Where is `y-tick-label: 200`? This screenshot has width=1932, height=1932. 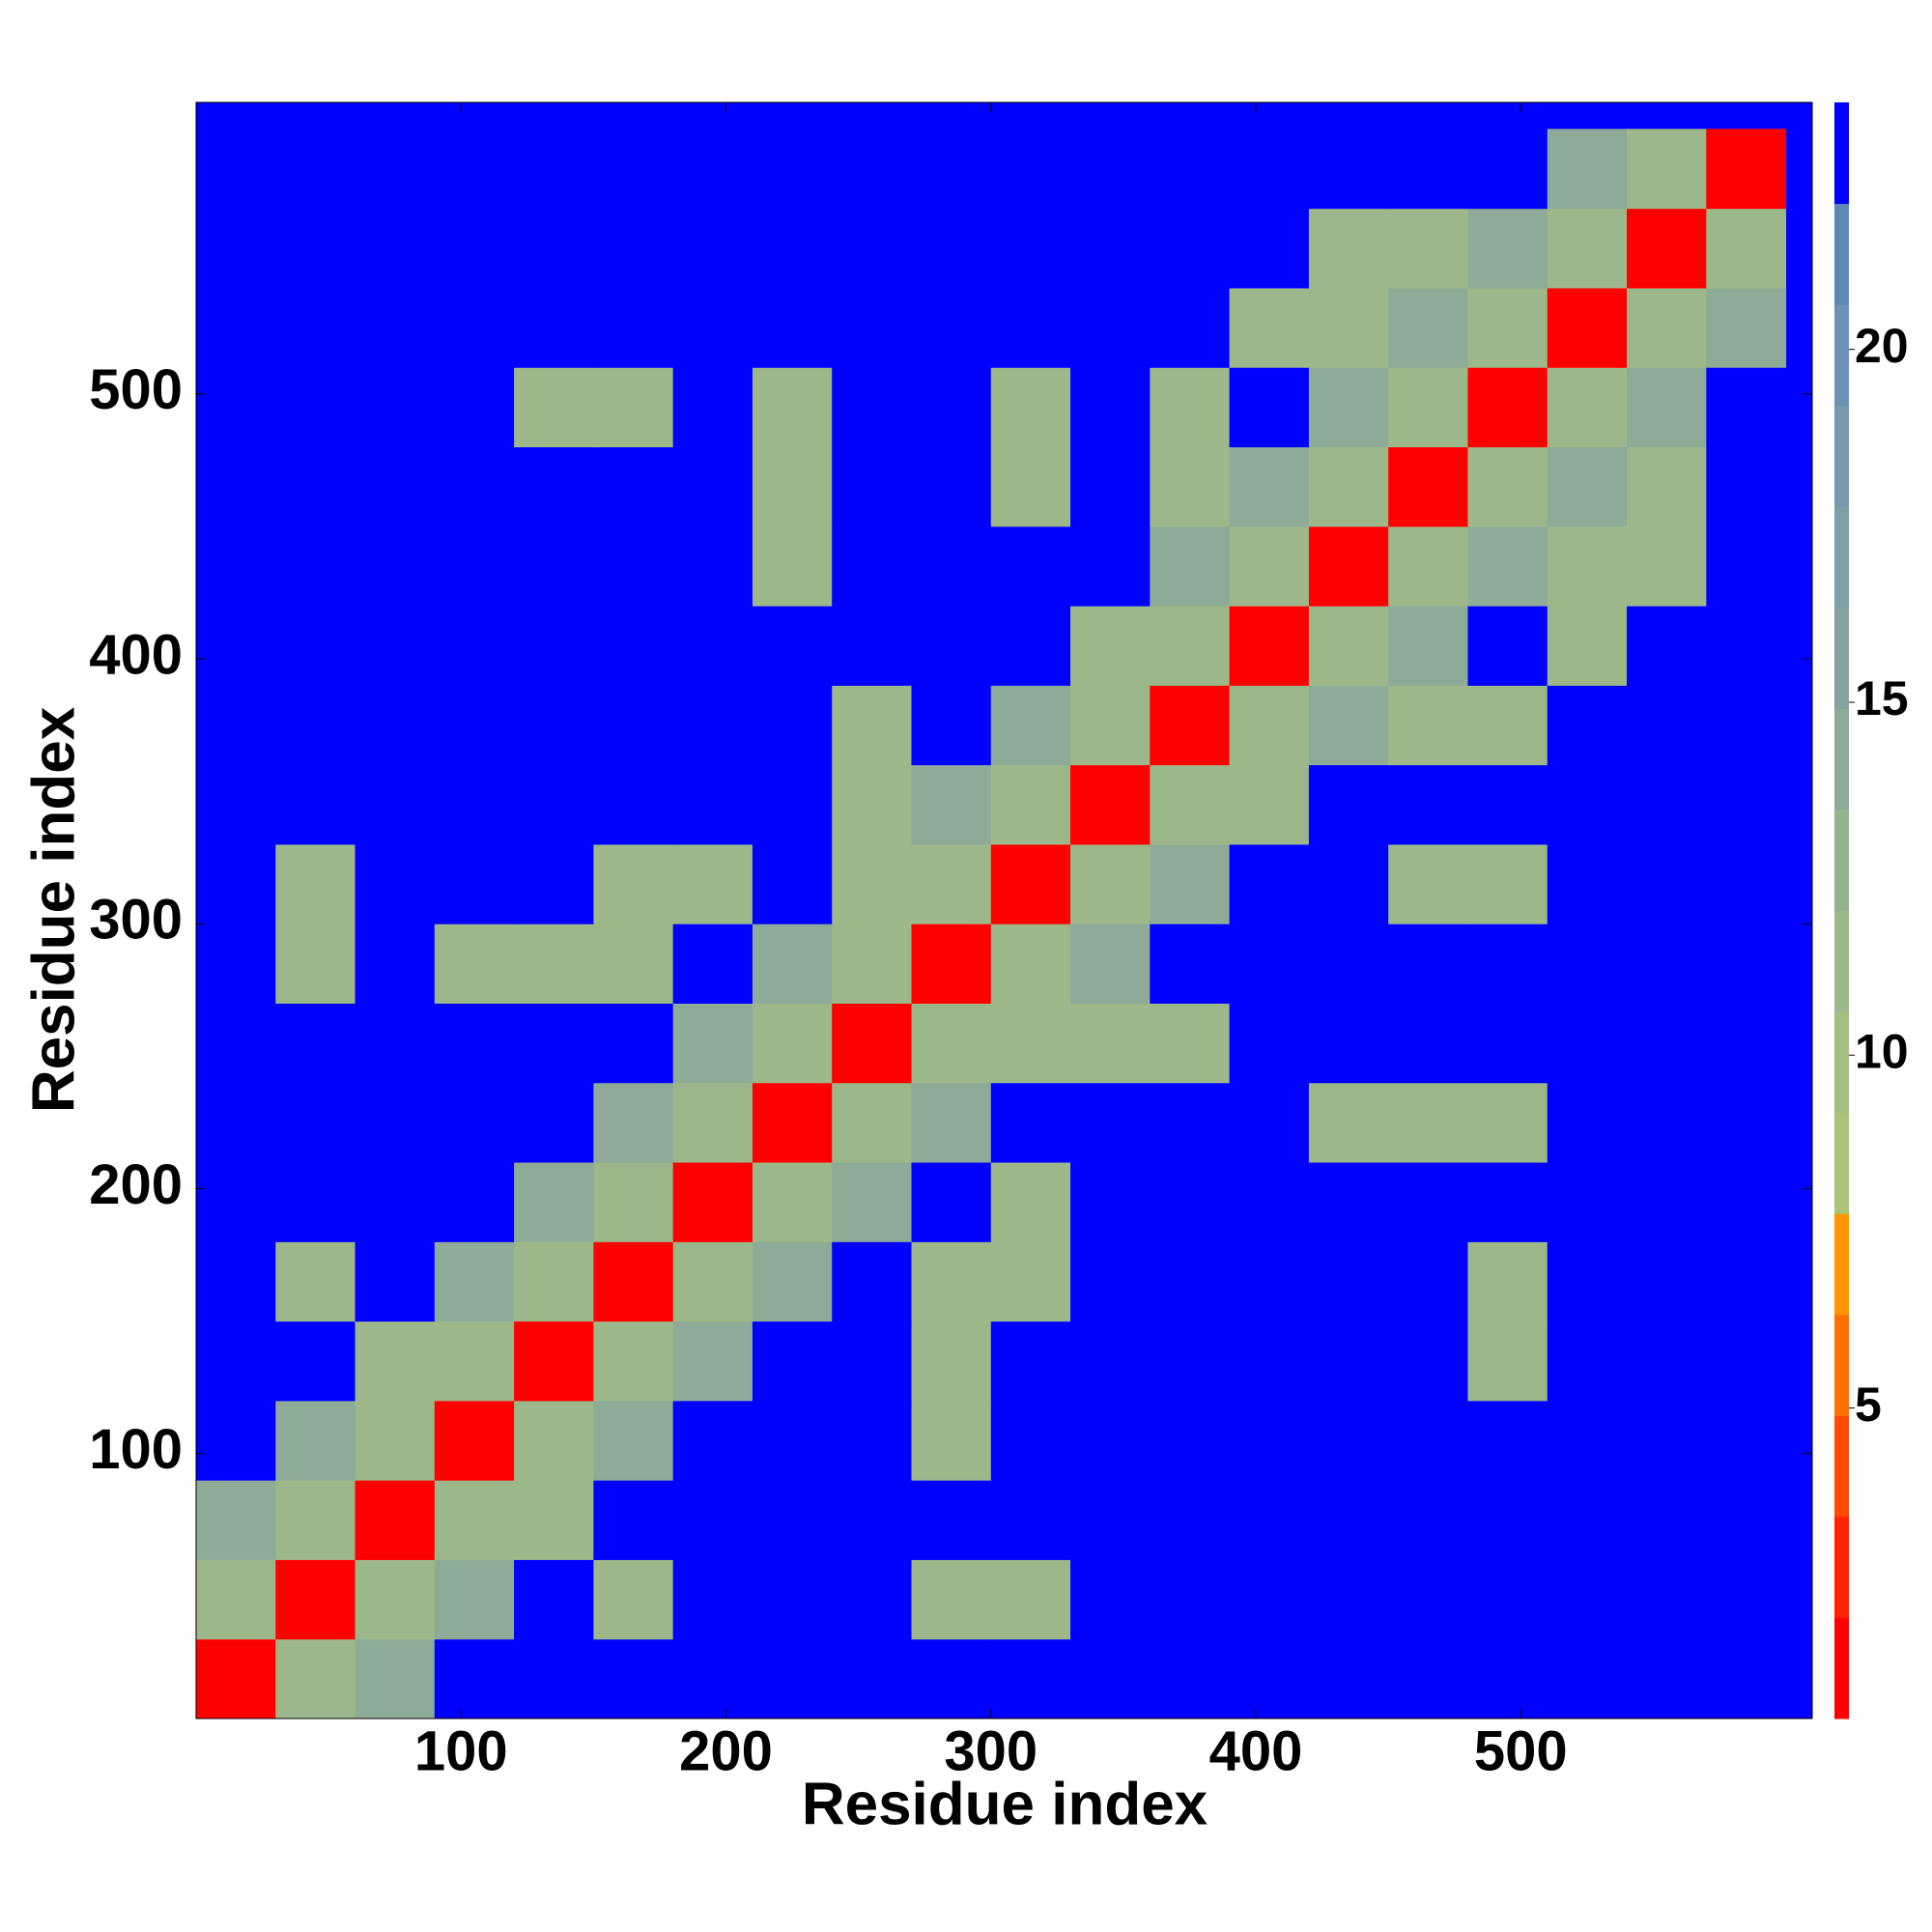
y-tick-label: 200 is located at coordinates (136, 1184).